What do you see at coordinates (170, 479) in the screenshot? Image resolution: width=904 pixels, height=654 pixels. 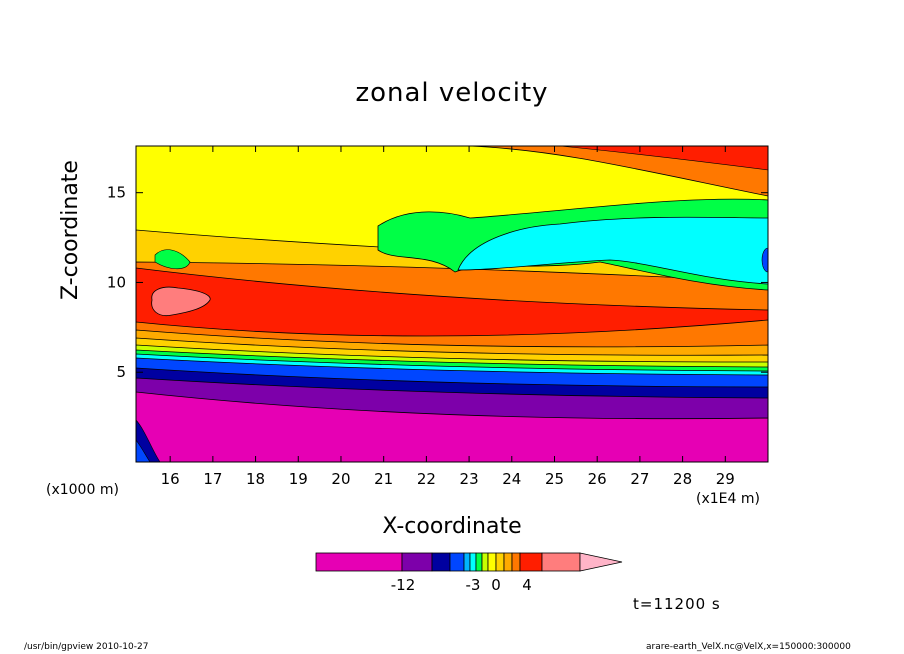 I see `x-tick-label: 16` at bounding box center [170, 479].